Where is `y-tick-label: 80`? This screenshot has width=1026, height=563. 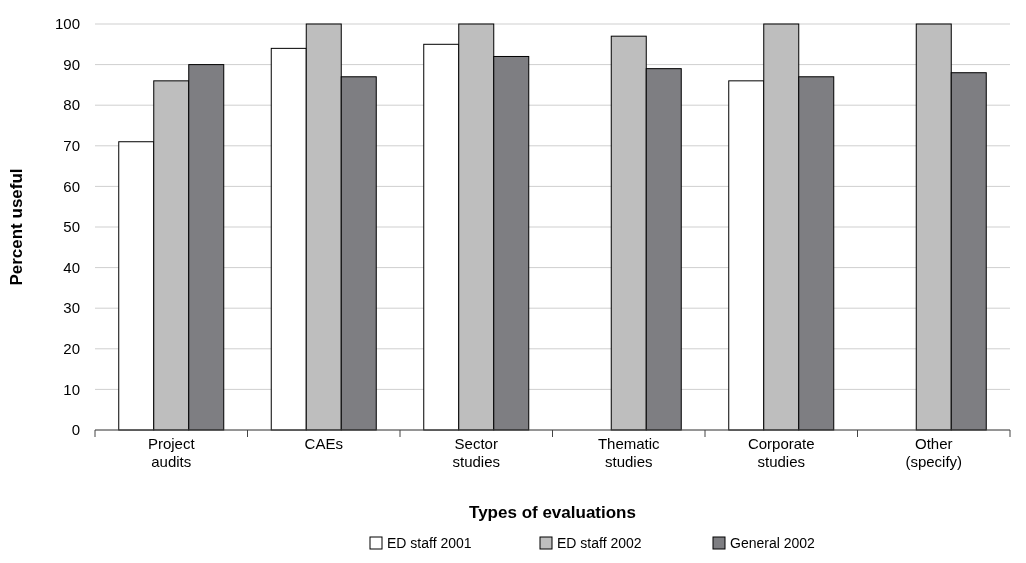 y-tick-label: 80 is located at coordinates (71, 105).